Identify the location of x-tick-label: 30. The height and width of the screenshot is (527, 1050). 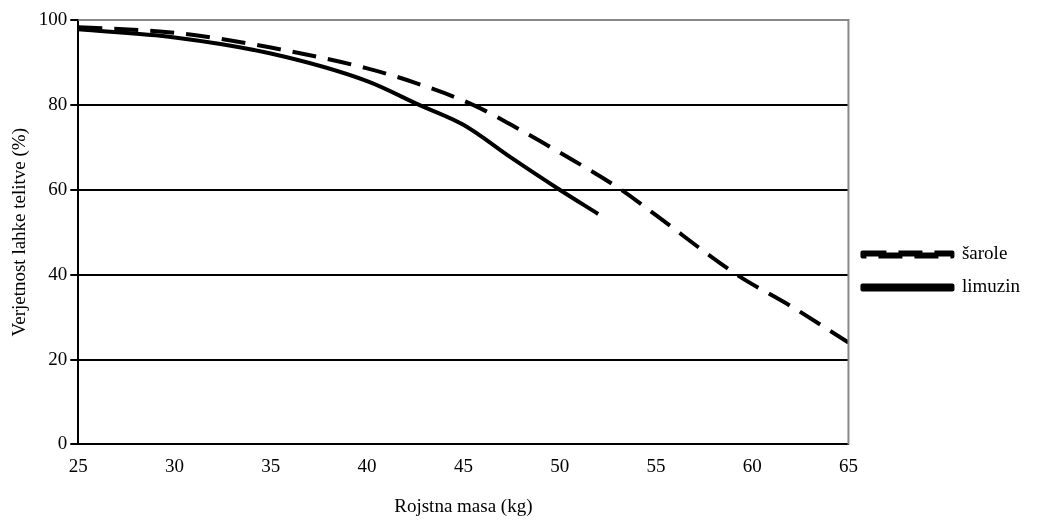
(175, 465).